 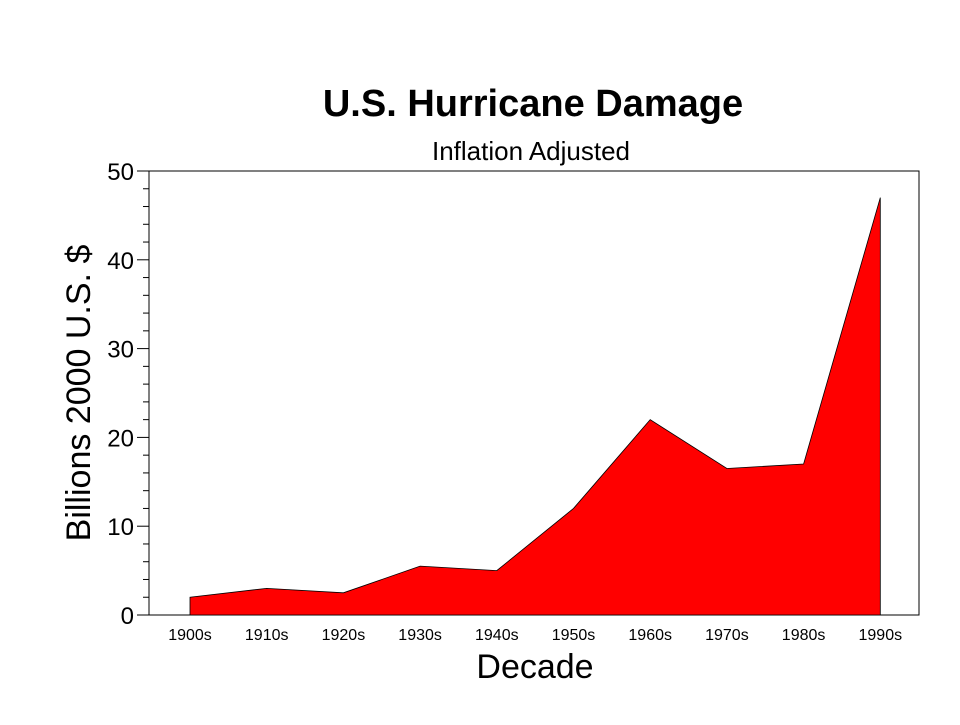 What do you see at coordinates (534, 667) in the screenshot?
I see `x-axis-label: Decade` at bounding box center [534, 667].